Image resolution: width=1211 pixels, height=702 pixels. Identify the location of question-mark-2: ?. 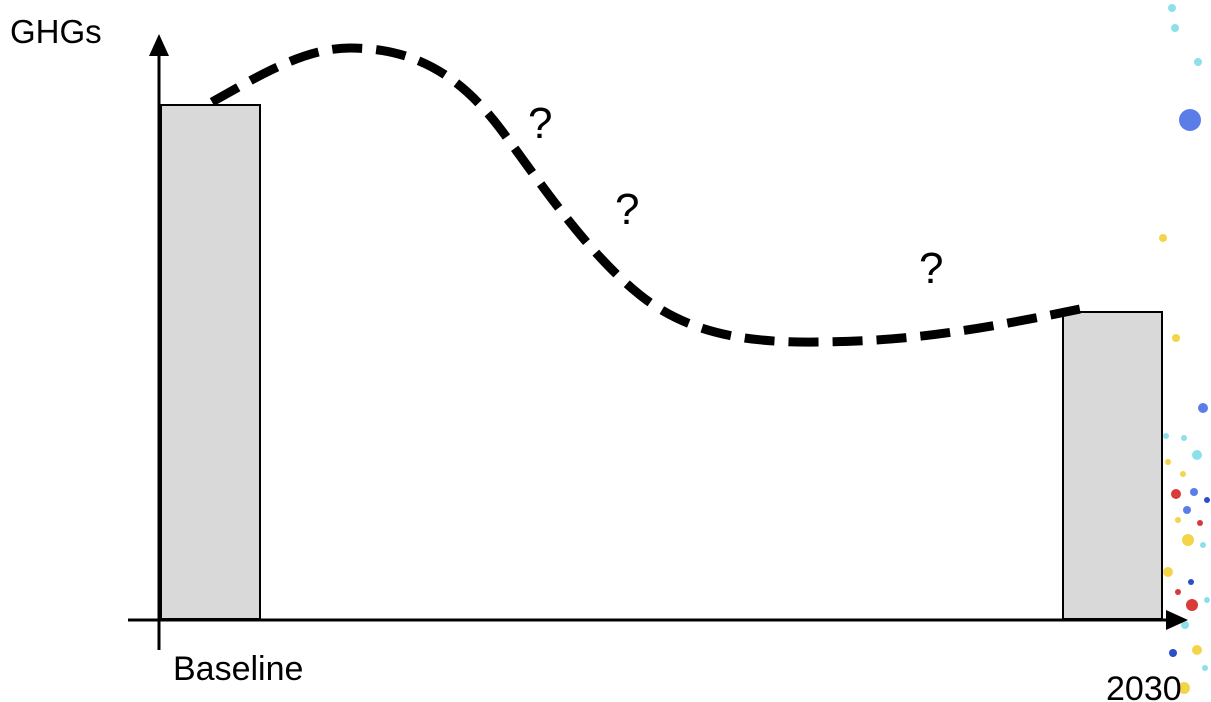
(627, 209).